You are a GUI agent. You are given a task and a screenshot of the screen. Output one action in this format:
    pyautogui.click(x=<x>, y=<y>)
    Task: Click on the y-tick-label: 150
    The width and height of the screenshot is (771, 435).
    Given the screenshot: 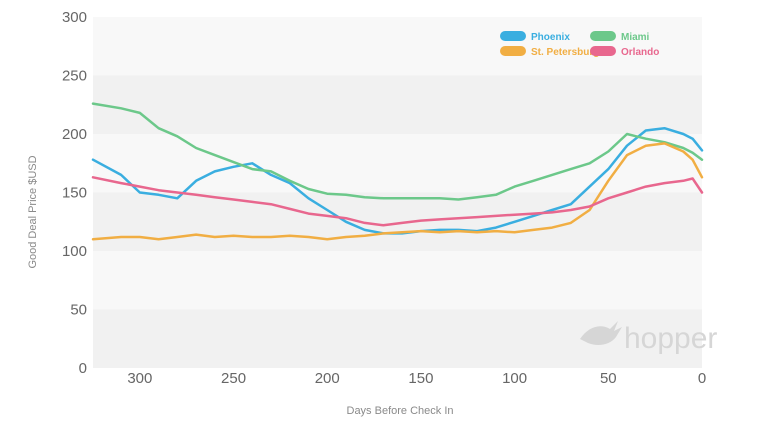 What is the action you would take?
    pyautogui.click(x=74, y=193)
    